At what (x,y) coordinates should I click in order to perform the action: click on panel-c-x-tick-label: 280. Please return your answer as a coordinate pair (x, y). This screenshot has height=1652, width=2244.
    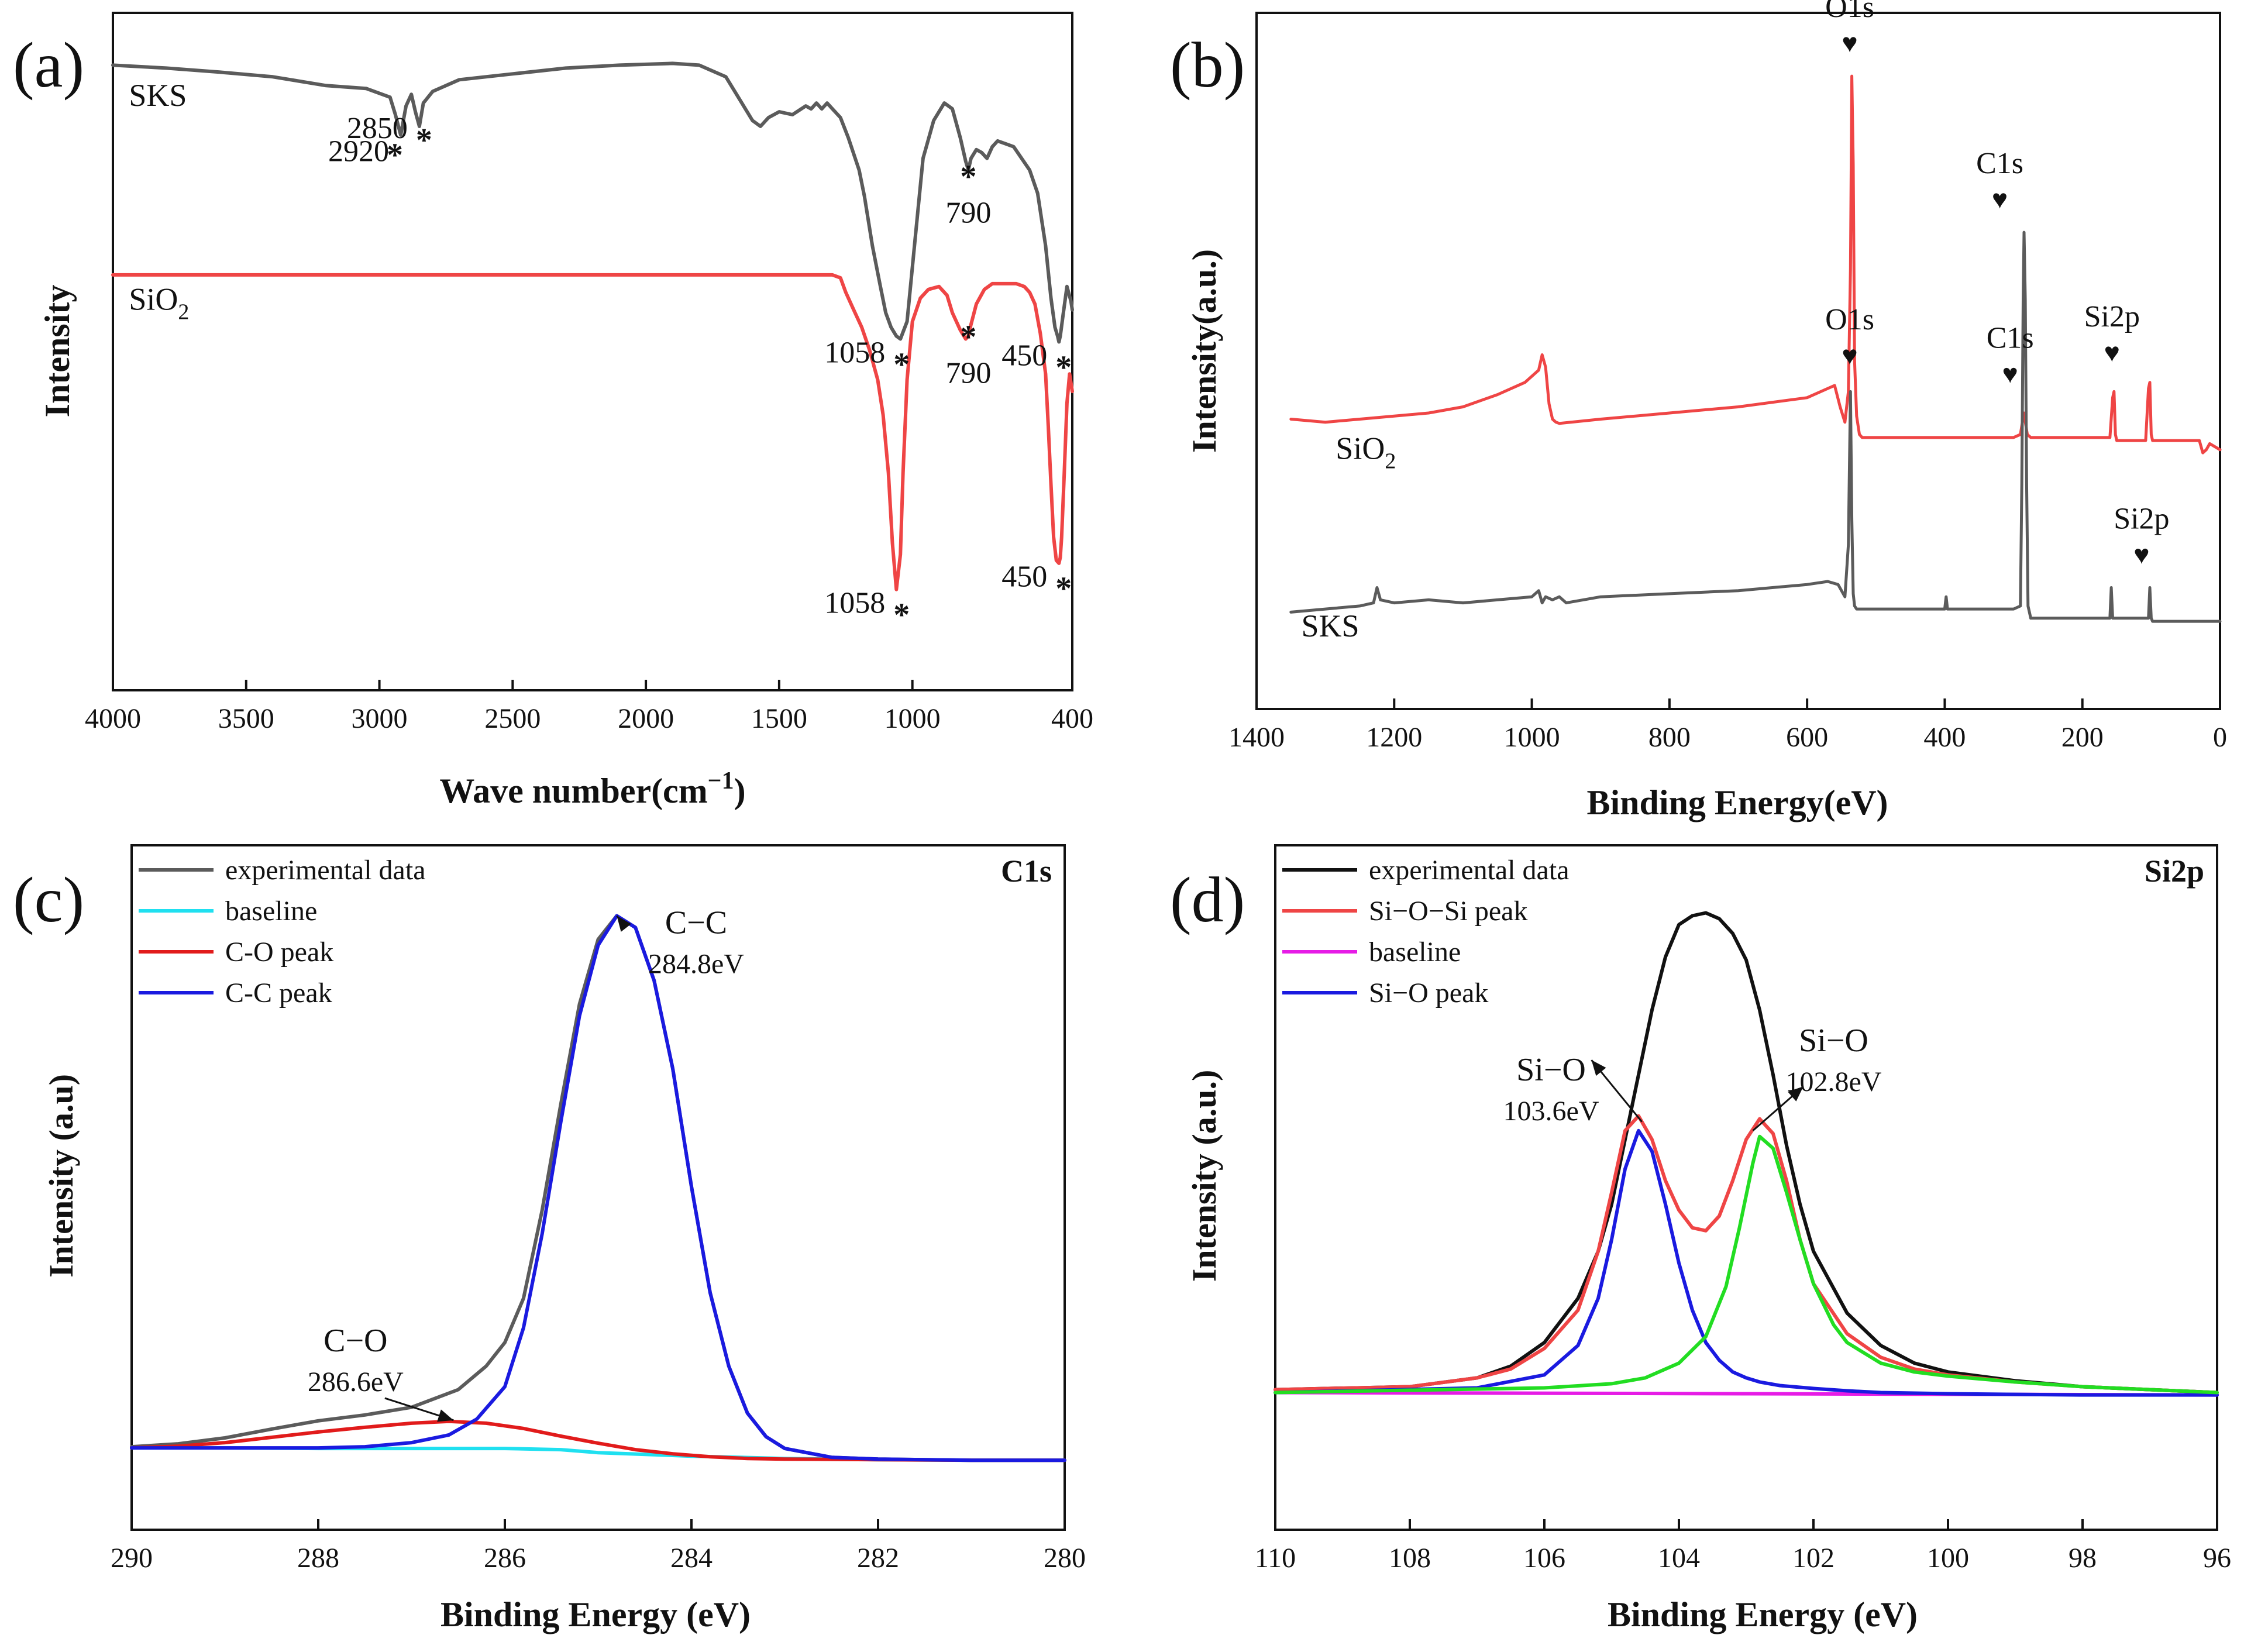
    Looking at the image, I should click on (1065, 1558).